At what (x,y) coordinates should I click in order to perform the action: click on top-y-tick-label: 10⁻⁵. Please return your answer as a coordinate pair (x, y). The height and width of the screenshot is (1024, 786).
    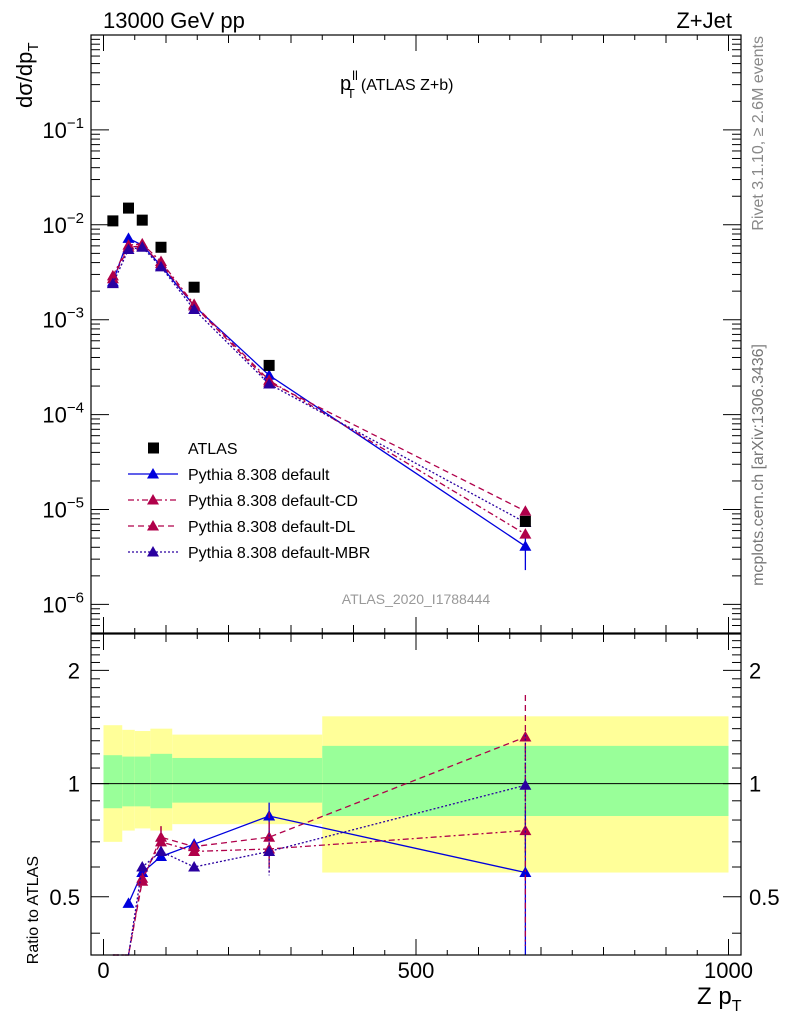
    Looking at the image, I should click on (63, 509).